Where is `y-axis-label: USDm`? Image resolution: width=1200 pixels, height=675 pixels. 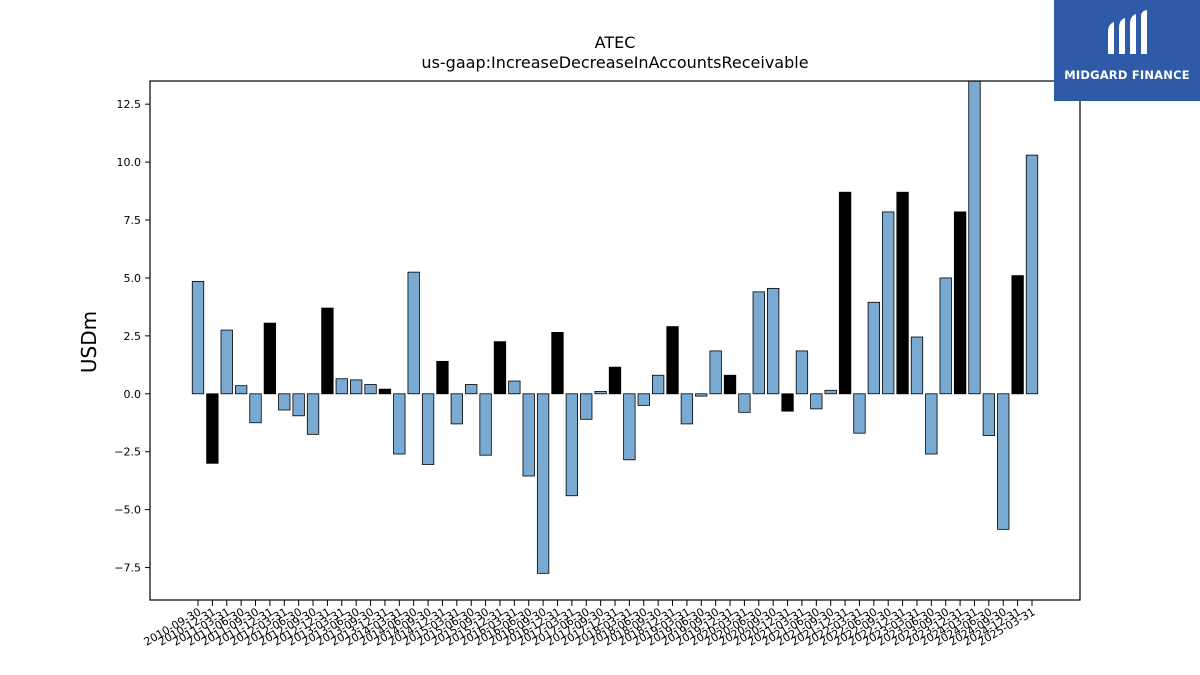 y-axis-label: USDm is located at coordinates (89, 342).